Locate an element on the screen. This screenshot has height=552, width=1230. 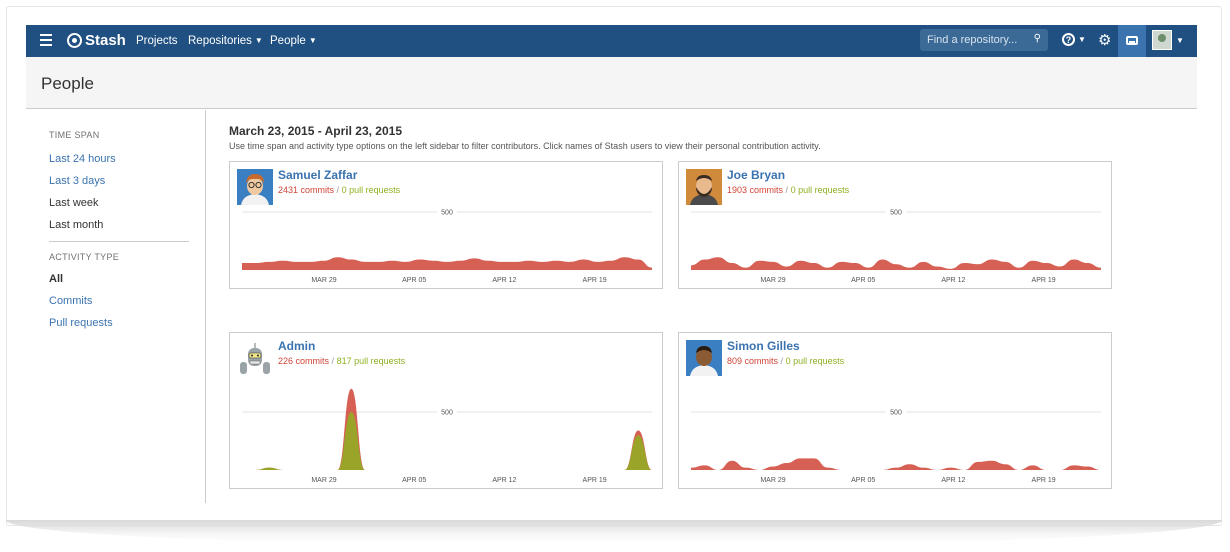
stash-logo-icon is located at coordinates (74, 40).